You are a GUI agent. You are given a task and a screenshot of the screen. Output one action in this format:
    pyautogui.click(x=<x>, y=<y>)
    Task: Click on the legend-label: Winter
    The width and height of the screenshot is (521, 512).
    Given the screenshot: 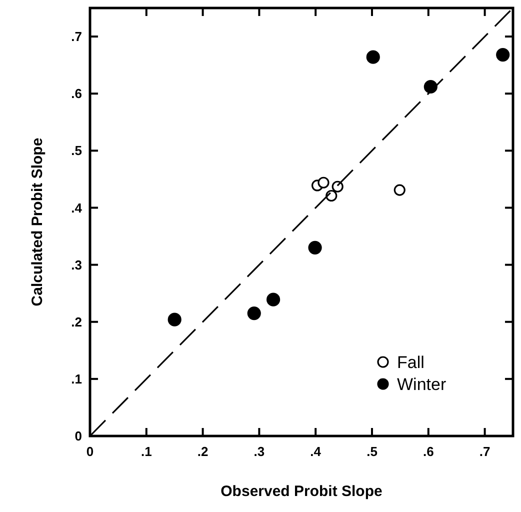 What is the action you would take?
    pyautogui.click(x=421, y=384)
    